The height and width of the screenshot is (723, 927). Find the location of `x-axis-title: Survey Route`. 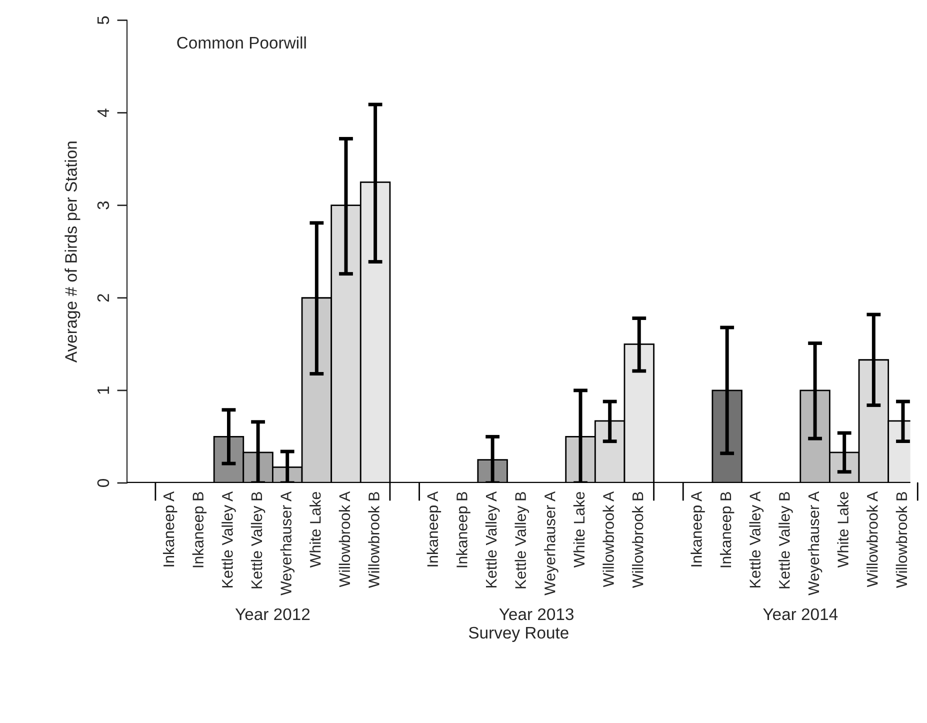

x-axis-title: Survey Route is located at coordinates (518, 634).